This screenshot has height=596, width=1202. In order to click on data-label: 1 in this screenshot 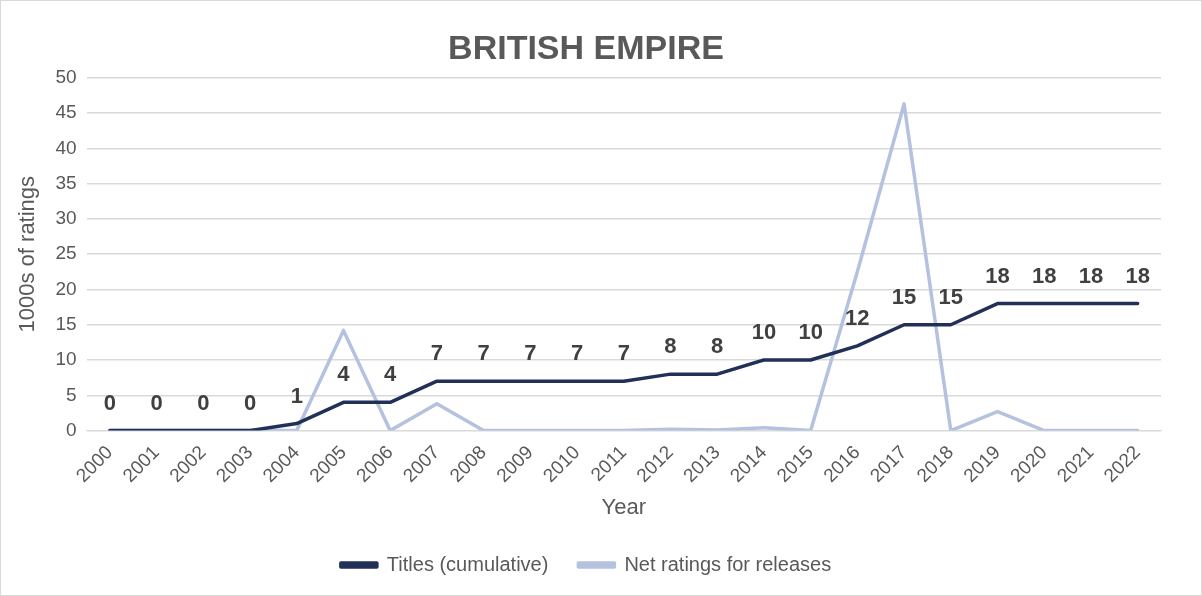, I will do `click(296, 395)`.